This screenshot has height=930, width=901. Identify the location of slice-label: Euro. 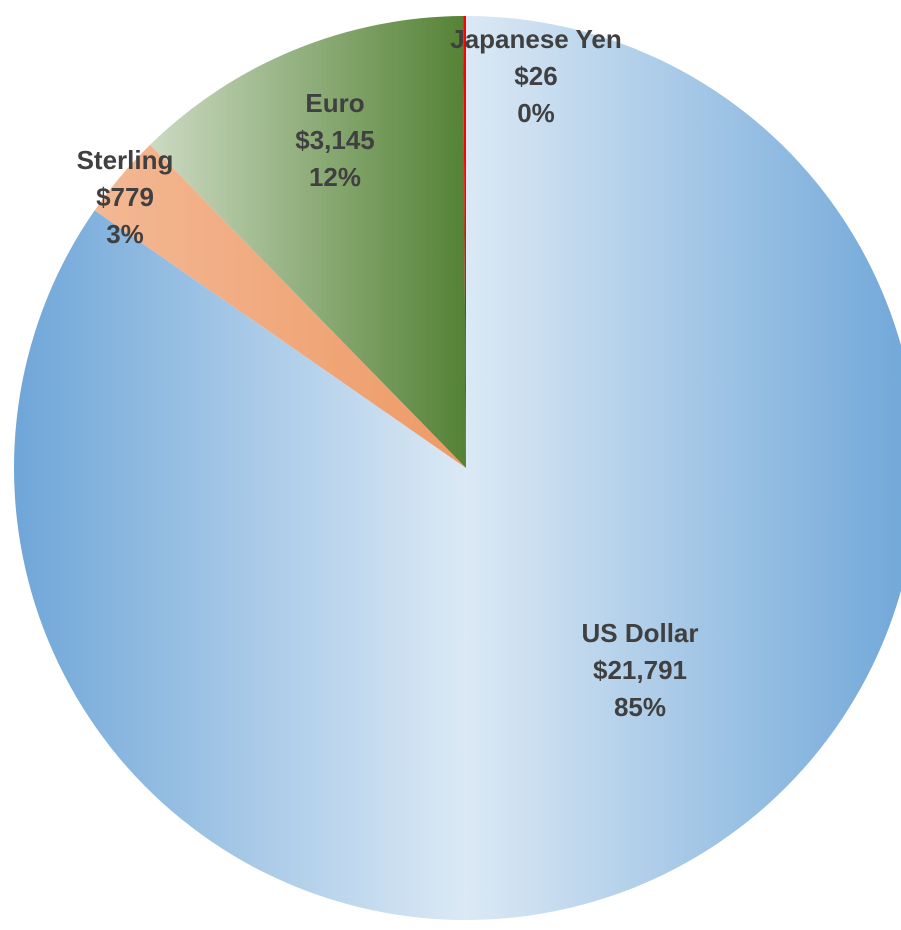
(334, 103).